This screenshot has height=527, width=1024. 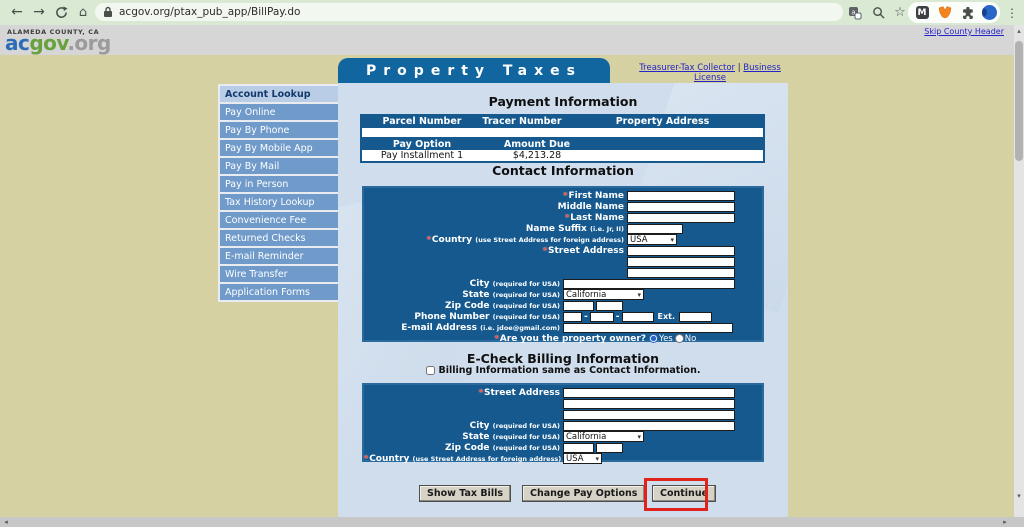 I want to click on echeck-billing-heading: E-Check Billing Information, so click(x=563, y=358).